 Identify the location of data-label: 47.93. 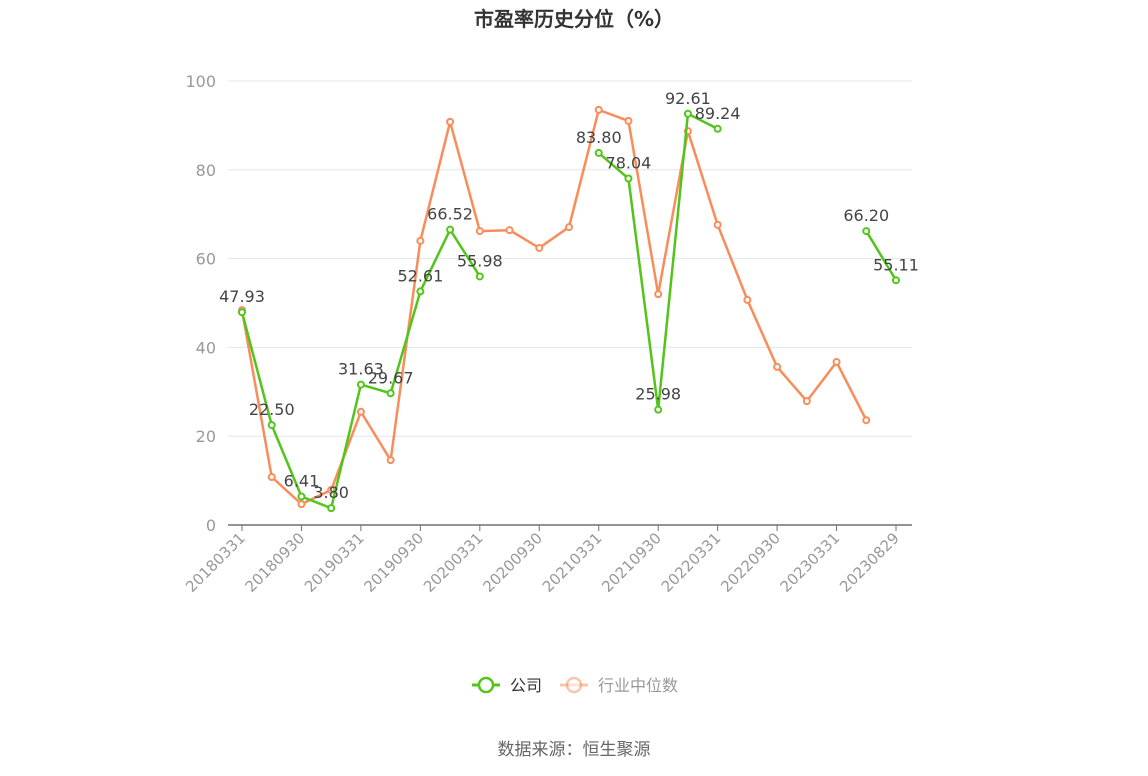
(242, 296).